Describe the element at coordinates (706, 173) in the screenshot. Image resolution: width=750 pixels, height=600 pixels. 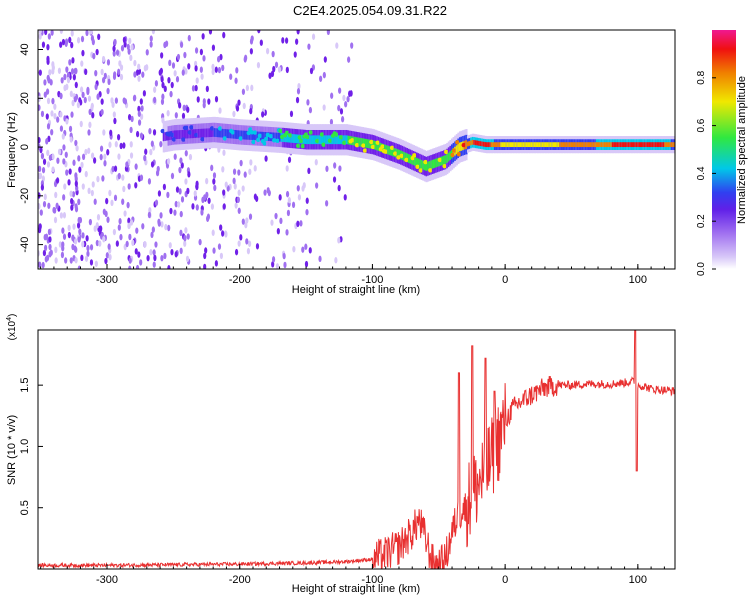
I see `colorbar-ticks: 0.0 0.2 0.4 0.6 0.8` at that location.